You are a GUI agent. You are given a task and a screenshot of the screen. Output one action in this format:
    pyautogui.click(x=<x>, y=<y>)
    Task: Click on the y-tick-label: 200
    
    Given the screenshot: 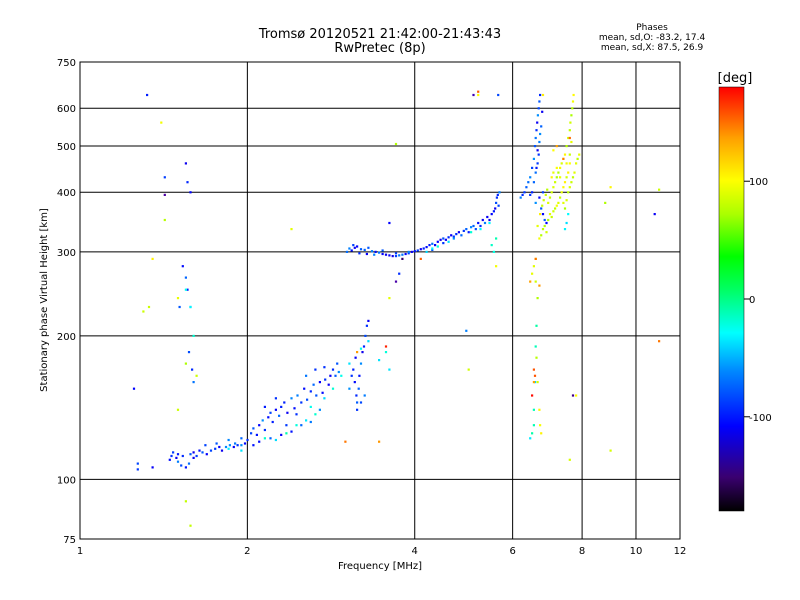 What is the action you would take?
    pyautogui.click(x=66, y=337)
    